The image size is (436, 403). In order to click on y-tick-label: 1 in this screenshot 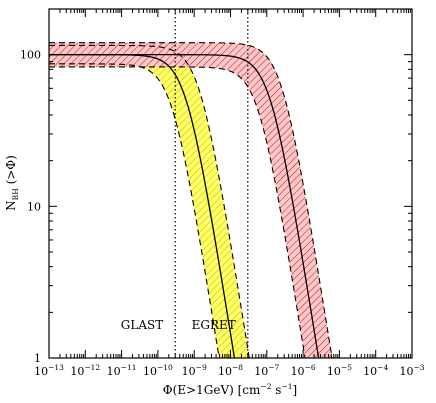, I will do `click(37, 358)`.